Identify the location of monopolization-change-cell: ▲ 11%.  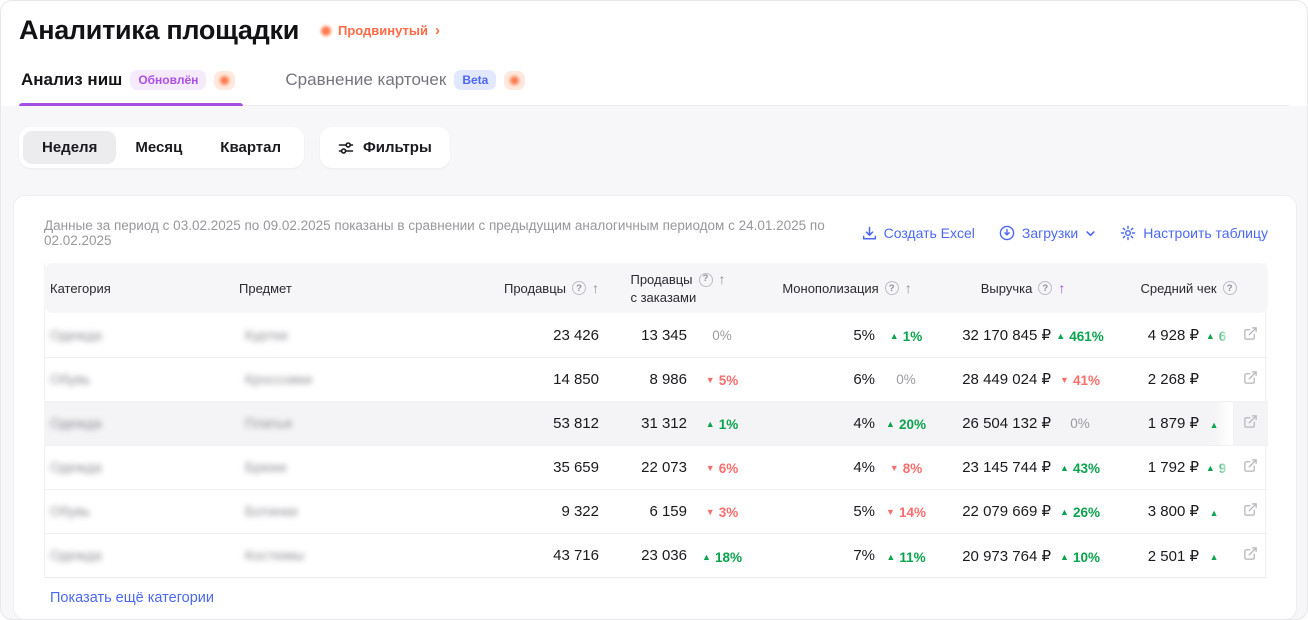
(906, 555).